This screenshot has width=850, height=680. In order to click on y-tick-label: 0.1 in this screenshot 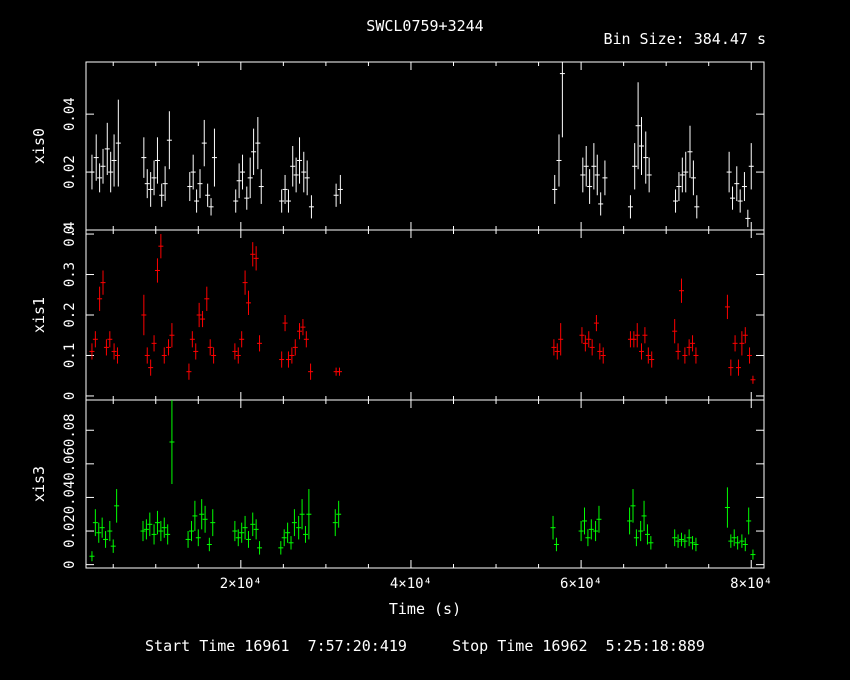, I will do `click(70, 355)`.